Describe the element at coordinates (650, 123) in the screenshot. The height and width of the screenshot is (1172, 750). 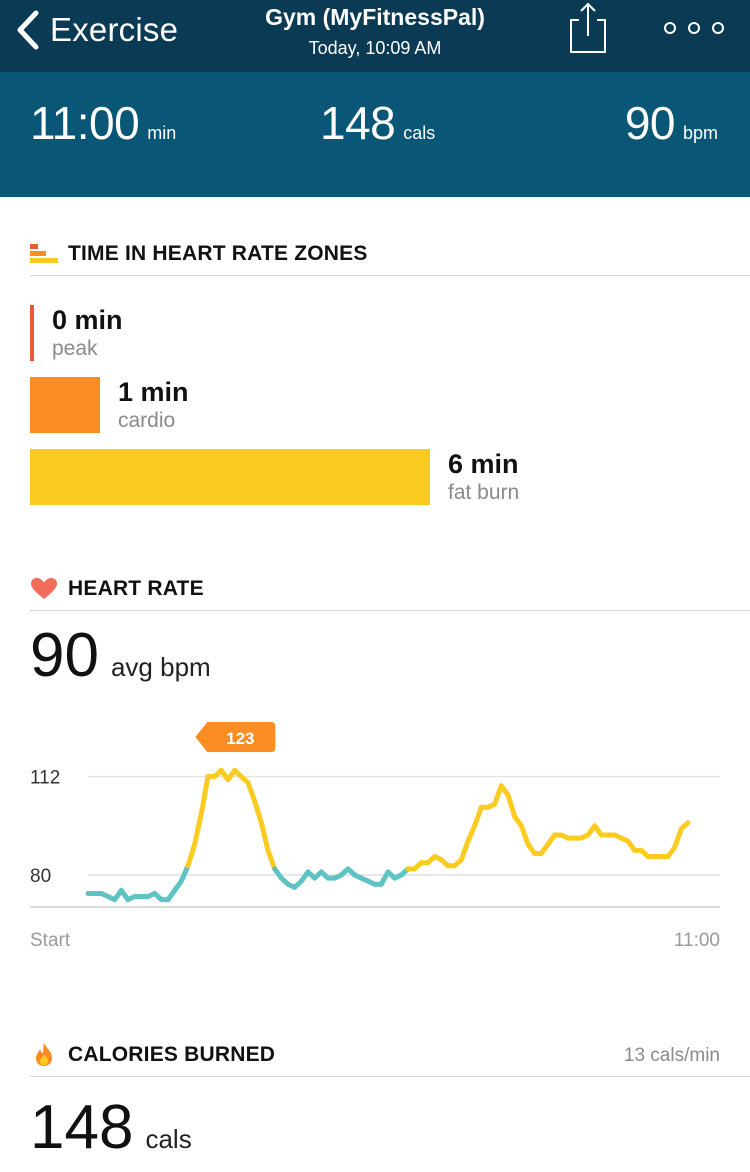
I see `bpm-value: 90` at that location.